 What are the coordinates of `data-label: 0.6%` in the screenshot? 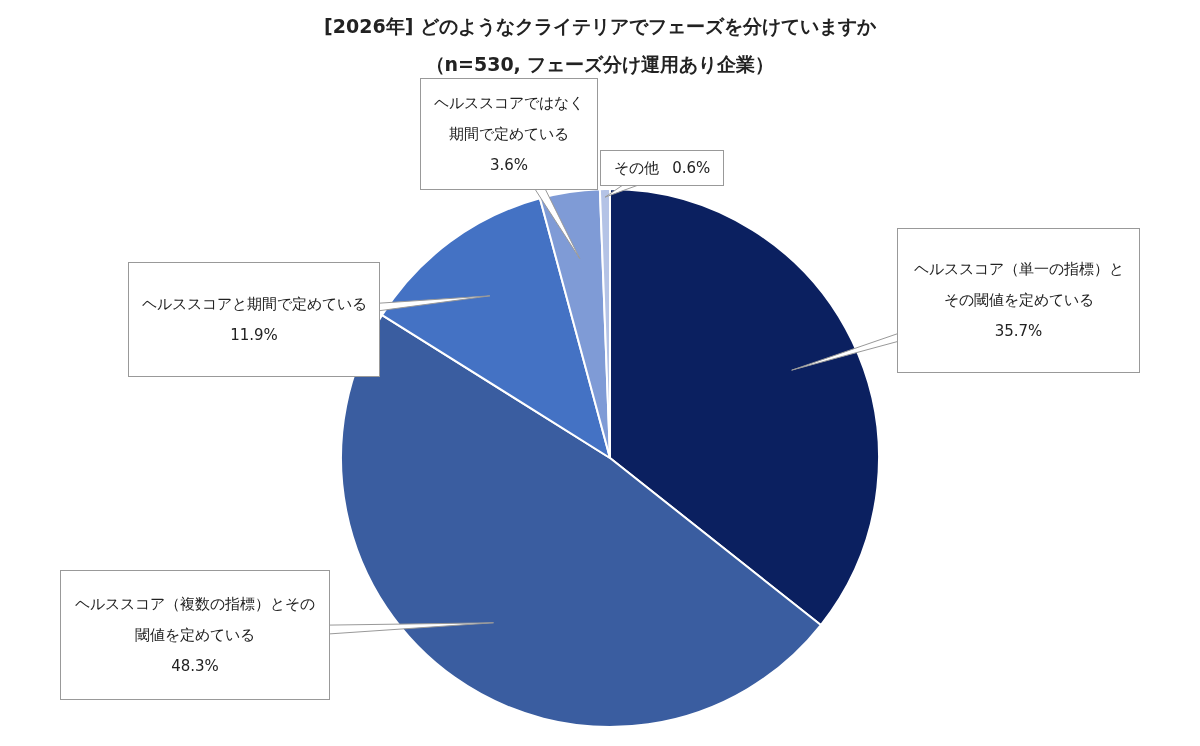 It's located at (691, 168).